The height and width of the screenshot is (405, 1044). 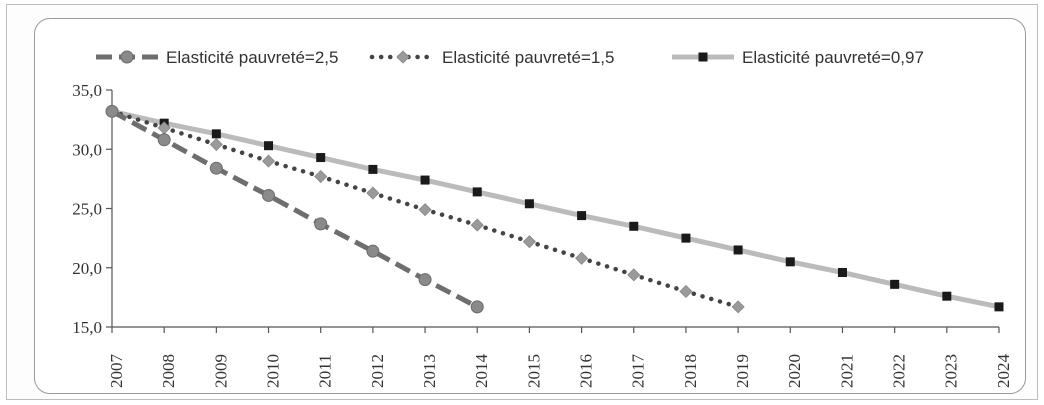 I want to click on x-tick-label: 2023, so click(x=951, y=371).